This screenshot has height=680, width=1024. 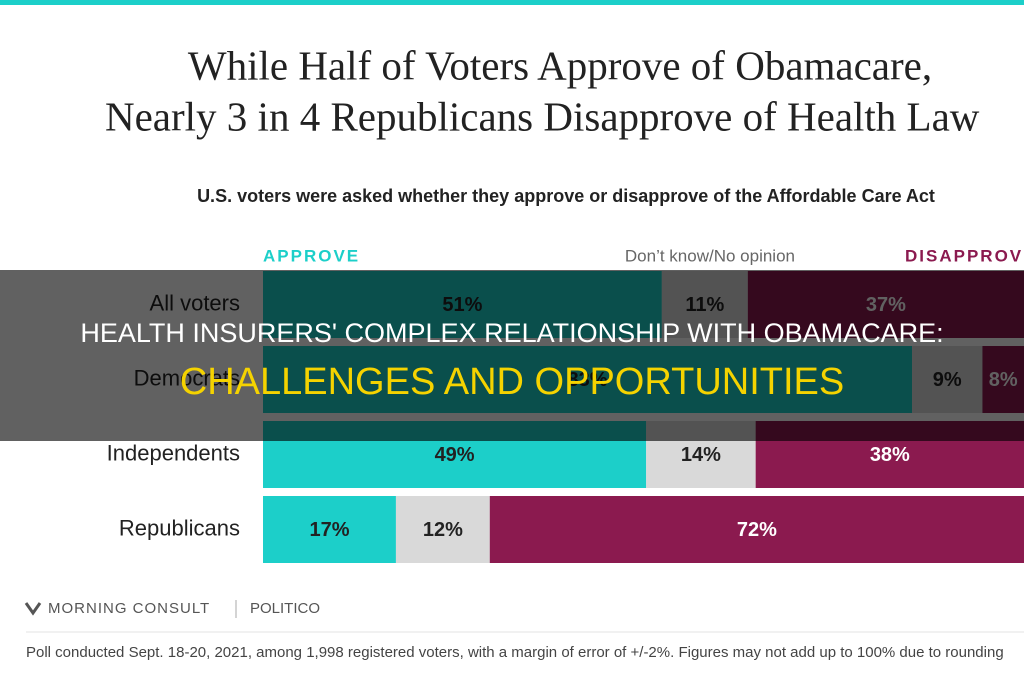 What do you see at coordinates (455, 455) in the screenshot?
I see `value-label: 49%` at bounding box center [455, 455].